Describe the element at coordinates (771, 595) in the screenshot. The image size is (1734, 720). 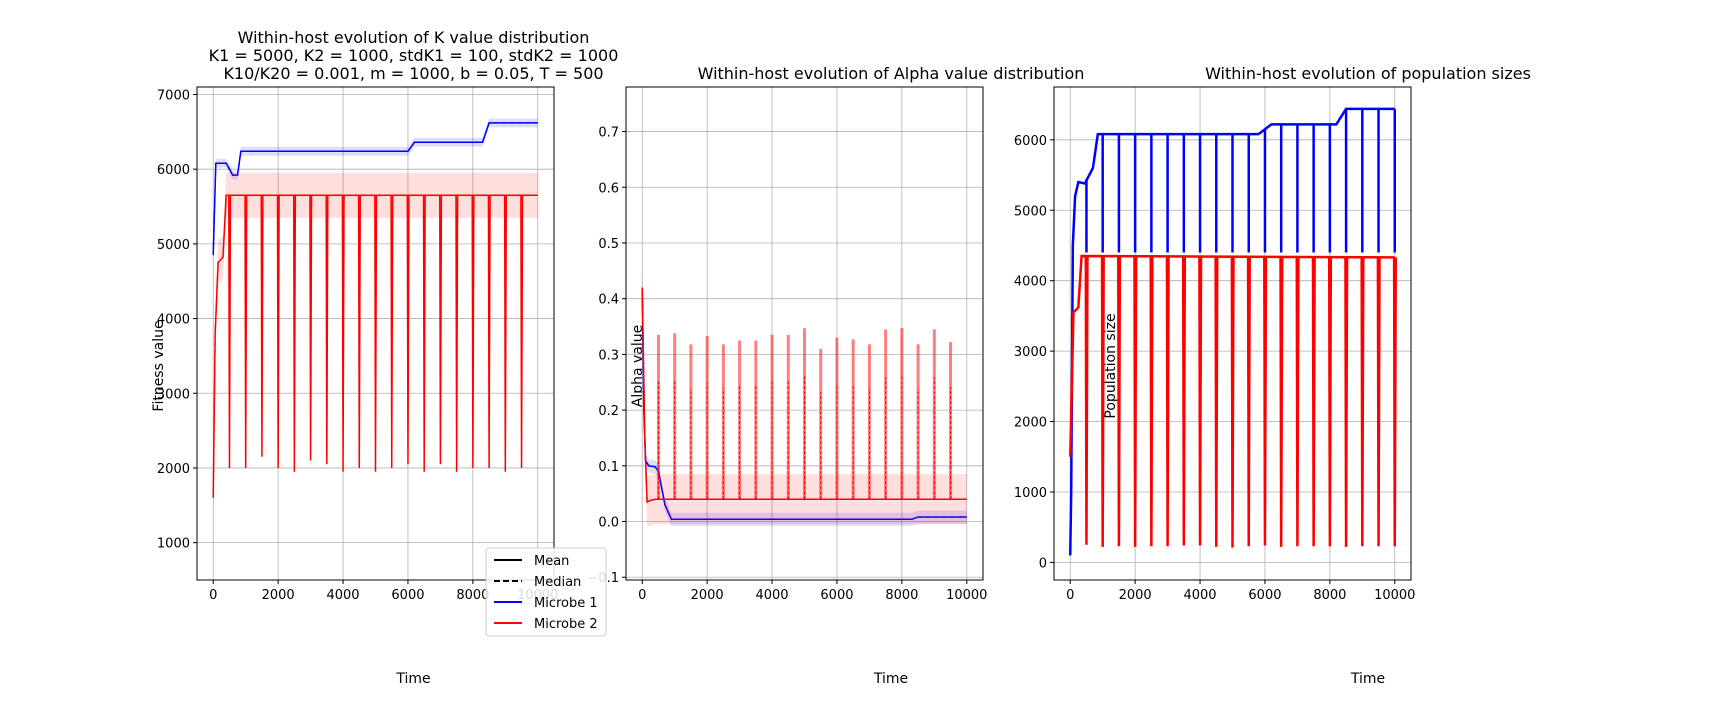
I see `alpha-x-tick-label: 4000` at that location.